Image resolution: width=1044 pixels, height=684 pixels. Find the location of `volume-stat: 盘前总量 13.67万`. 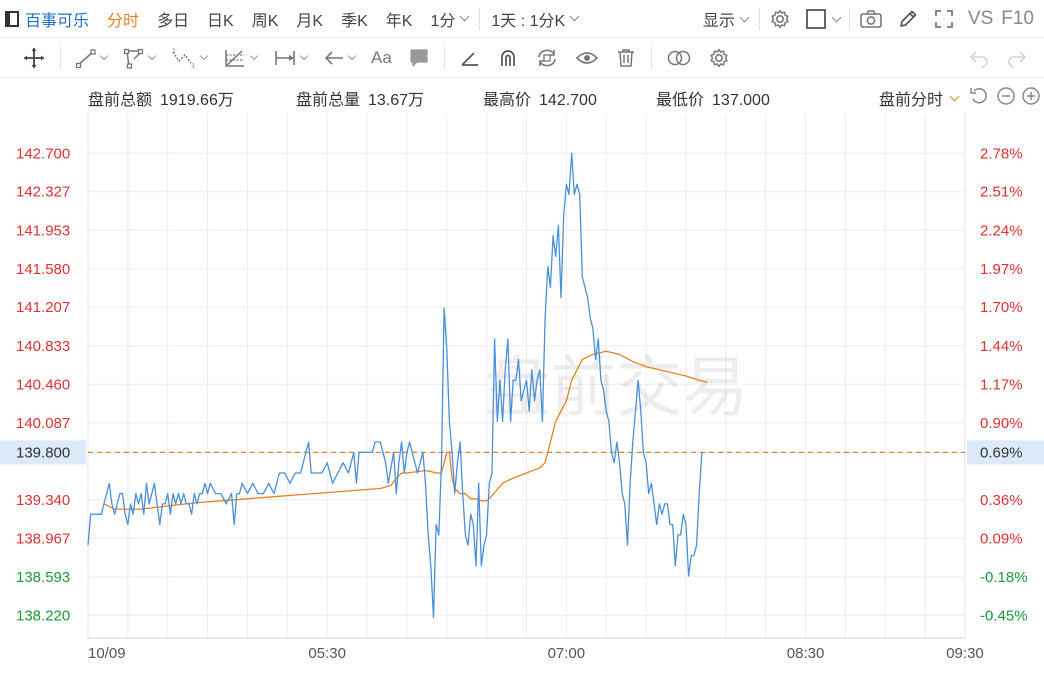

volume-stat: 盘前总量 13.67万 is located at coordinates (360, 98).